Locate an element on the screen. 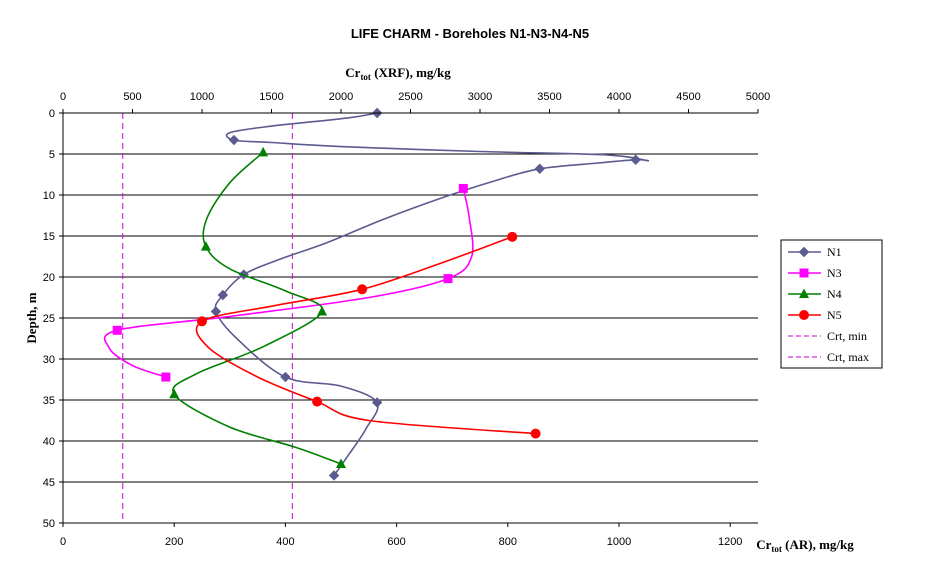 This screenshot has height=571, width=952. series-line-N3 is located at coordinates (288, 283).